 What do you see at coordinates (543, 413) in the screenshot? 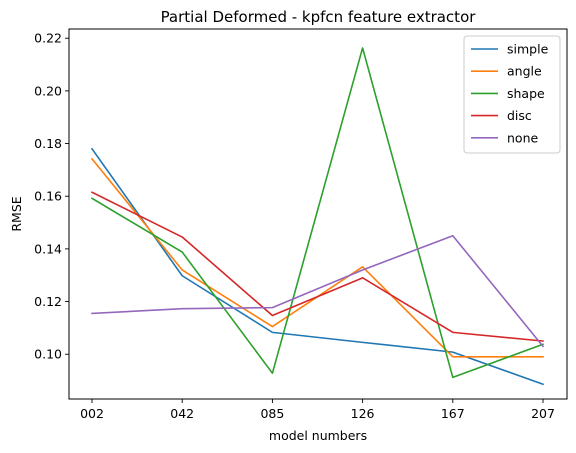
I see `x-tick-label: 207` at bounding box center [543, 413].